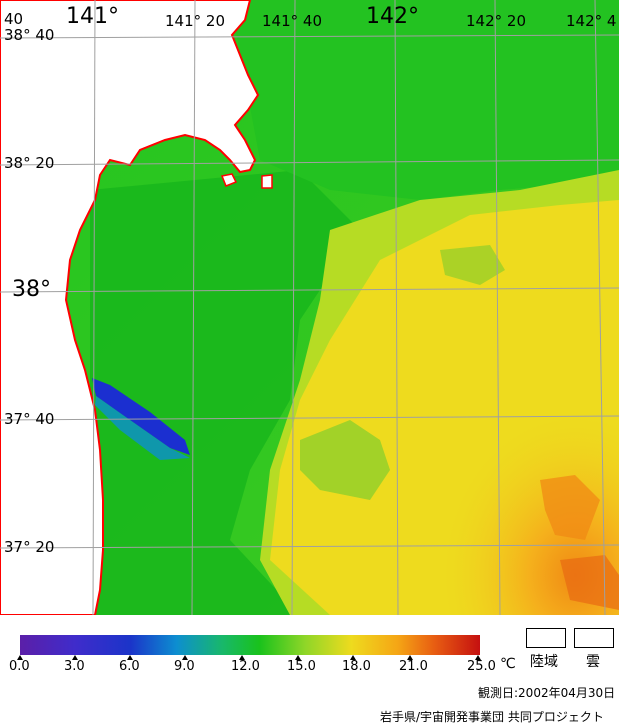  What do you see at coordinates (245, 666) in the screenshot?
I see `color-bar-tick-label: 12.0` at bounding box center [245, 666].